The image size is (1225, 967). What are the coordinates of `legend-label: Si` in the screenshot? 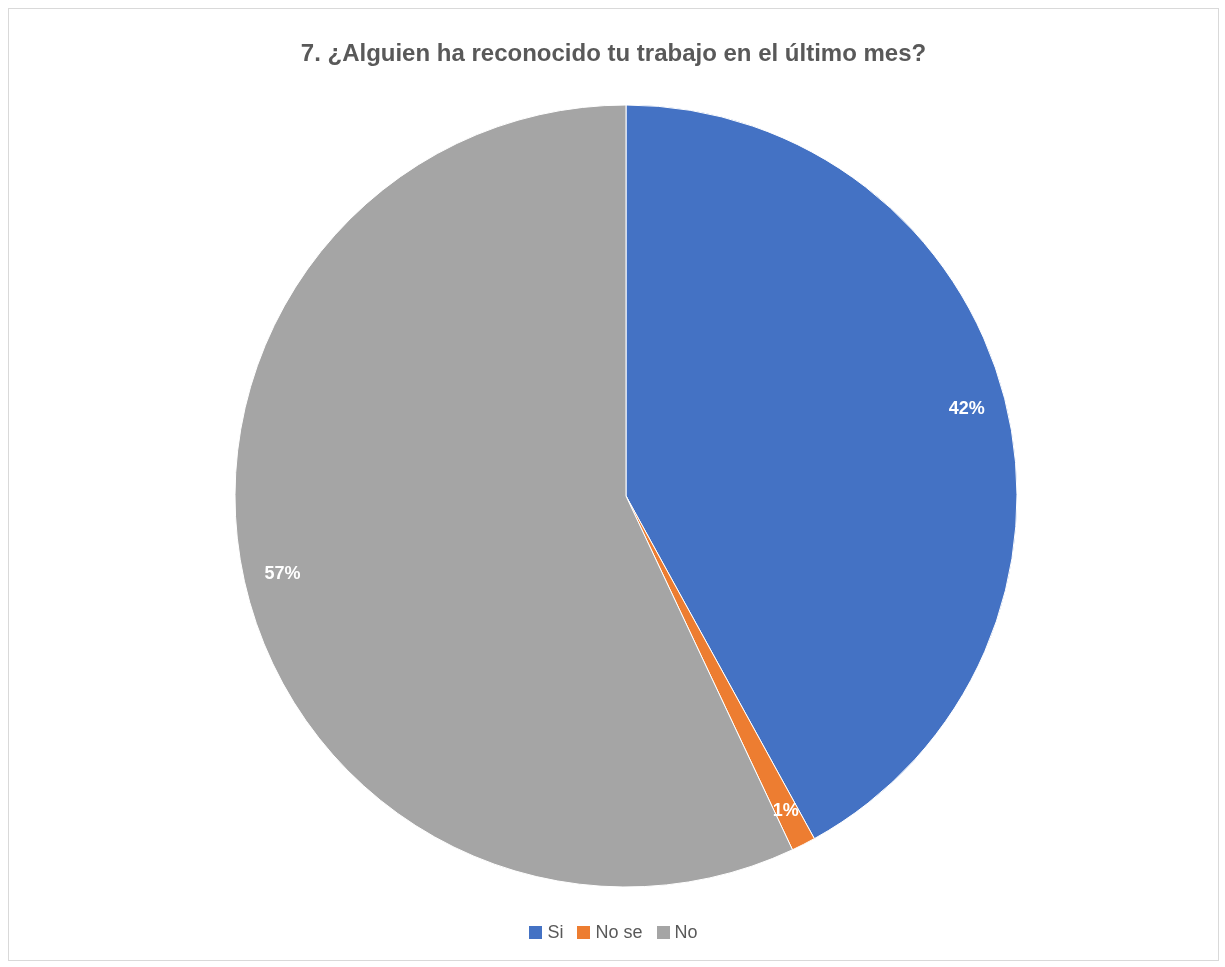 It's located at (555, 932).